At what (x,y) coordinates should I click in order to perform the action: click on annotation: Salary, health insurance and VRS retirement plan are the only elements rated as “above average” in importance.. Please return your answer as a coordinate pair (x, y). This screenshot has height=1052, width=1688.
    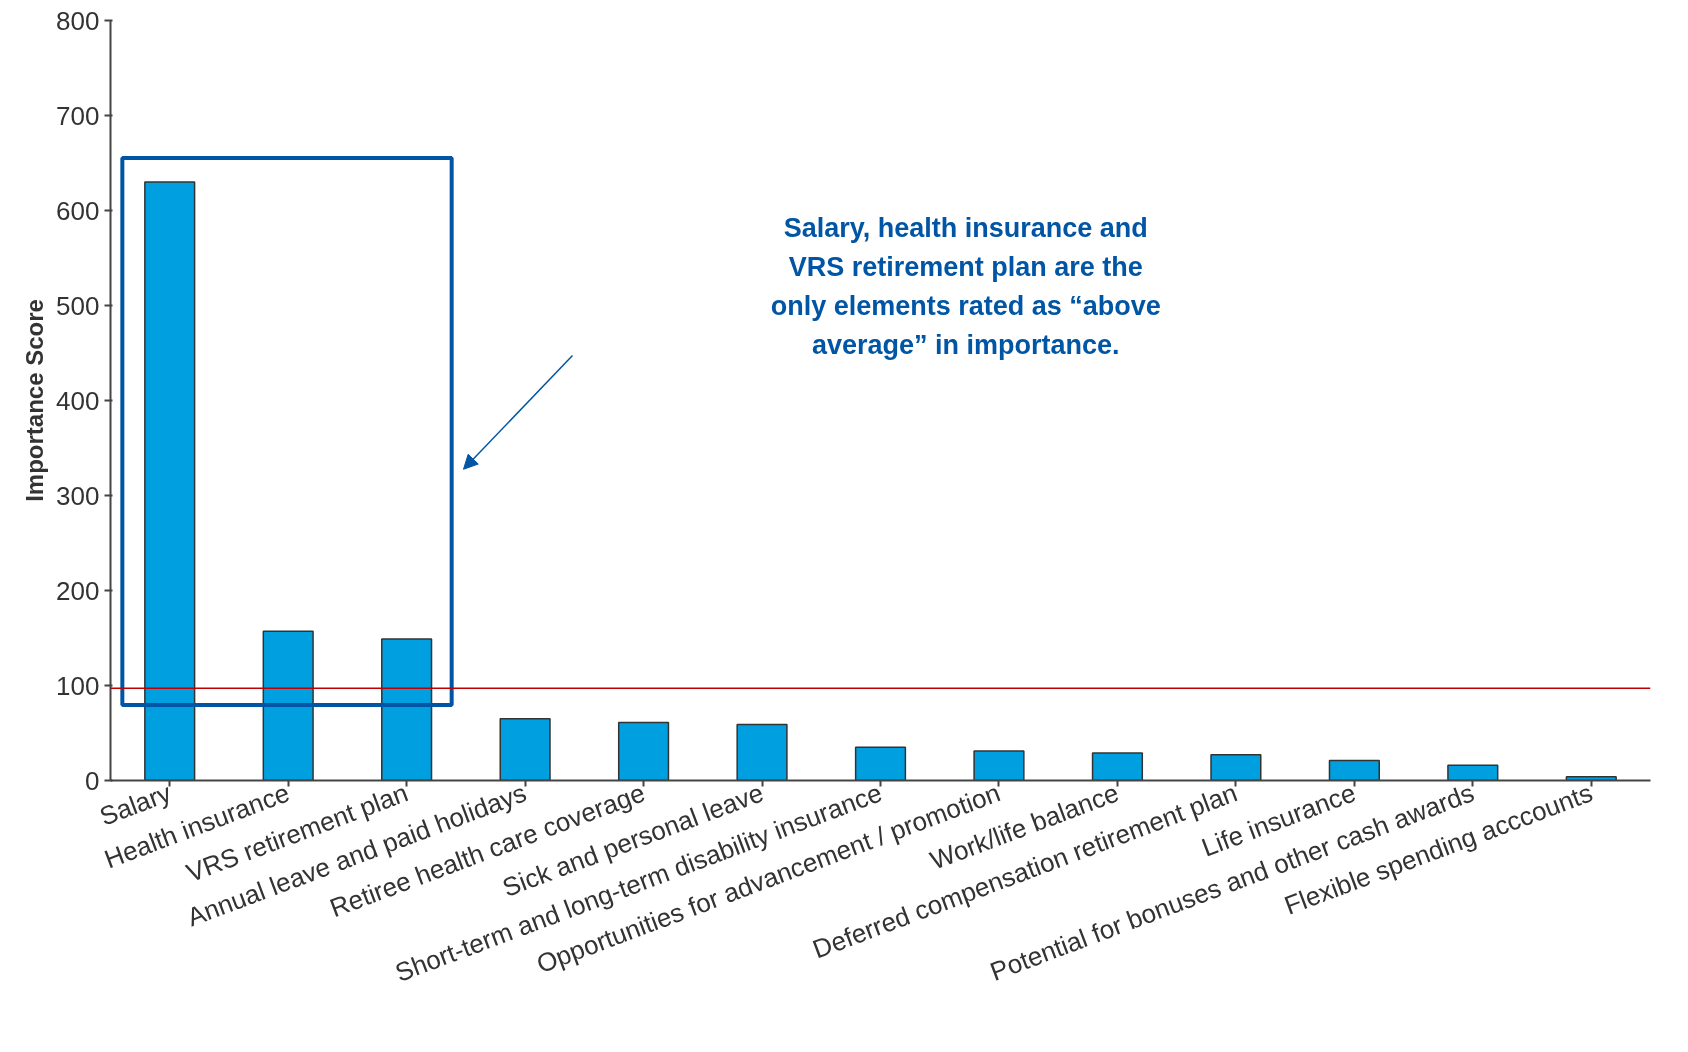
    Looking at the image, I should click on (965, 286).